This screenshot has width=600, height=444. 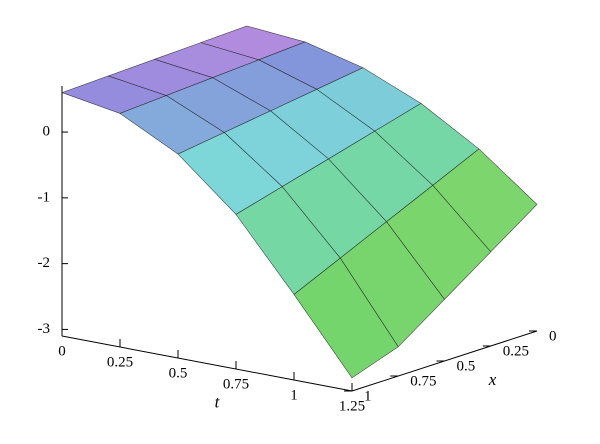 I want to click on t-tick-label: 0, so click(x=62, y=351).